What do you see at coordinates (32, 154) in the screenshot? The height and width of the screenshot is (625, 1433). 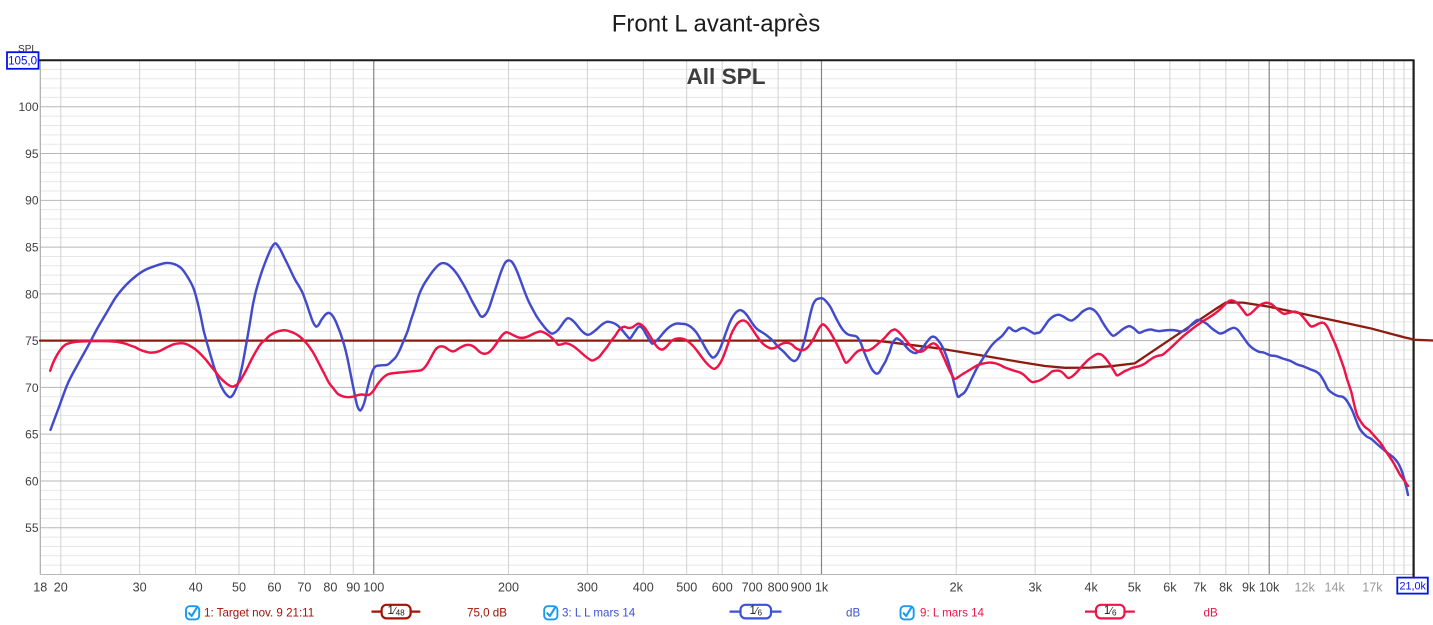 I see `svg-text: 95` at bounding box center [32, 154].